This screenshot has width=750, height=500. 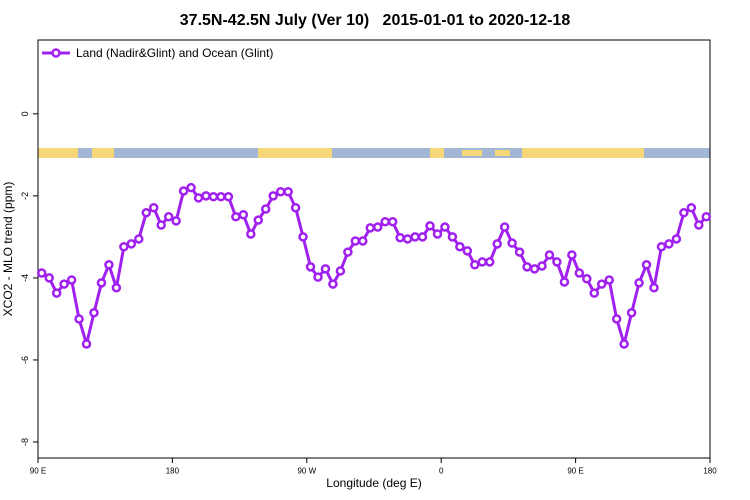 I want to click on y-tick-label: -8, so click(x=25, y=442).